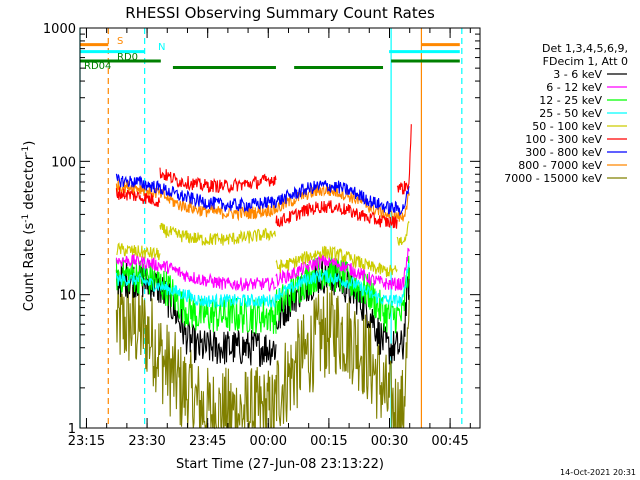  Describe the element at coordinates (280, 464) in the screenshot. I see `x-axis-label: Start Time (27-Jun-08 23:13:22)` at that location.